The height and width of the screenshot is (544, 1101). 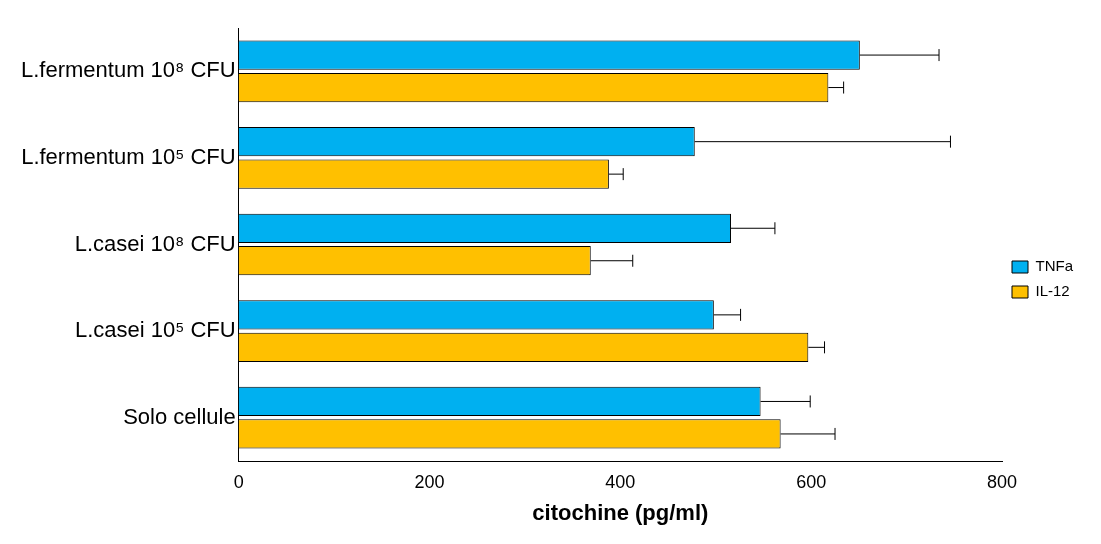 What do you see at coordinates (811, 481) in the screenshot?
I see `x-tick-label: 600` at bounding box center [811, 481].